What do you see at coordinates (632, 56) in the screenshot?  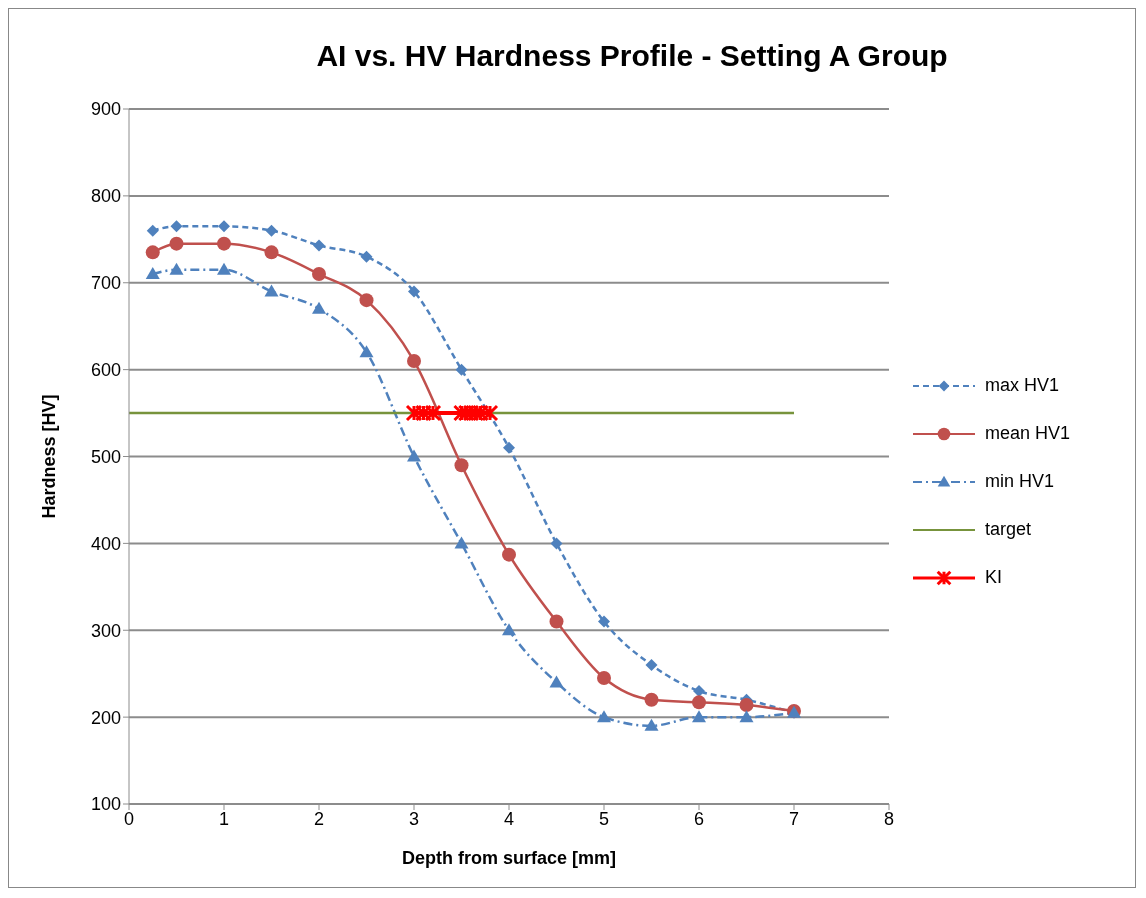 I see `chart-title: AI vs. HV Hardness Profile - Setting A Group` at bounding box center [632, 56].